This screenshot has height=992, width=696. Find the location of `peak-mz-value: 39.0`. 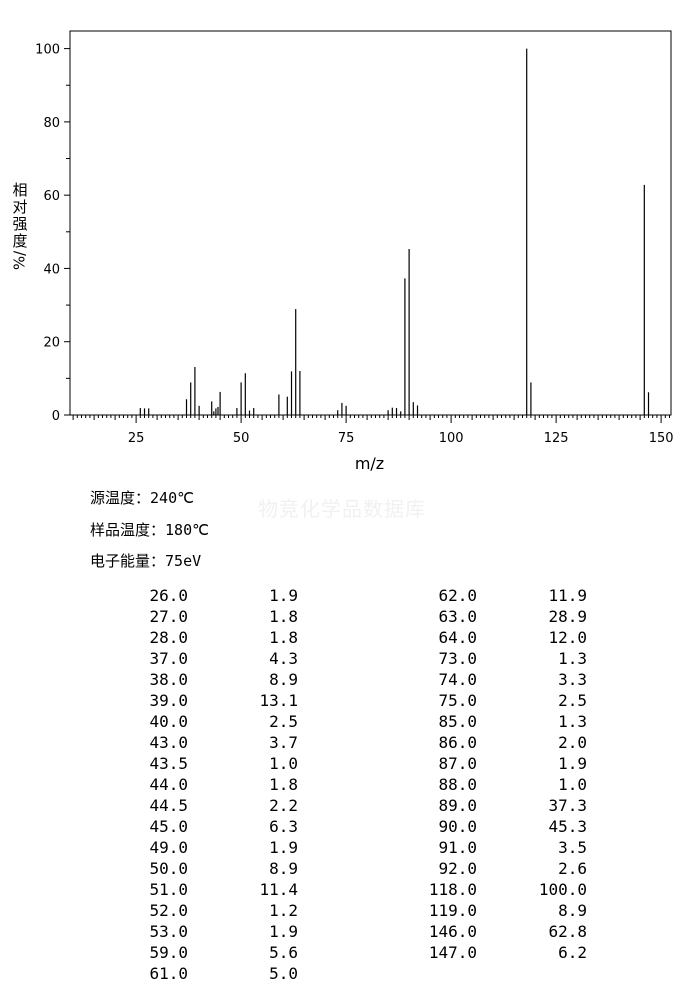

peak-mz-value: 39.0 is located at coordinates (168, 700).